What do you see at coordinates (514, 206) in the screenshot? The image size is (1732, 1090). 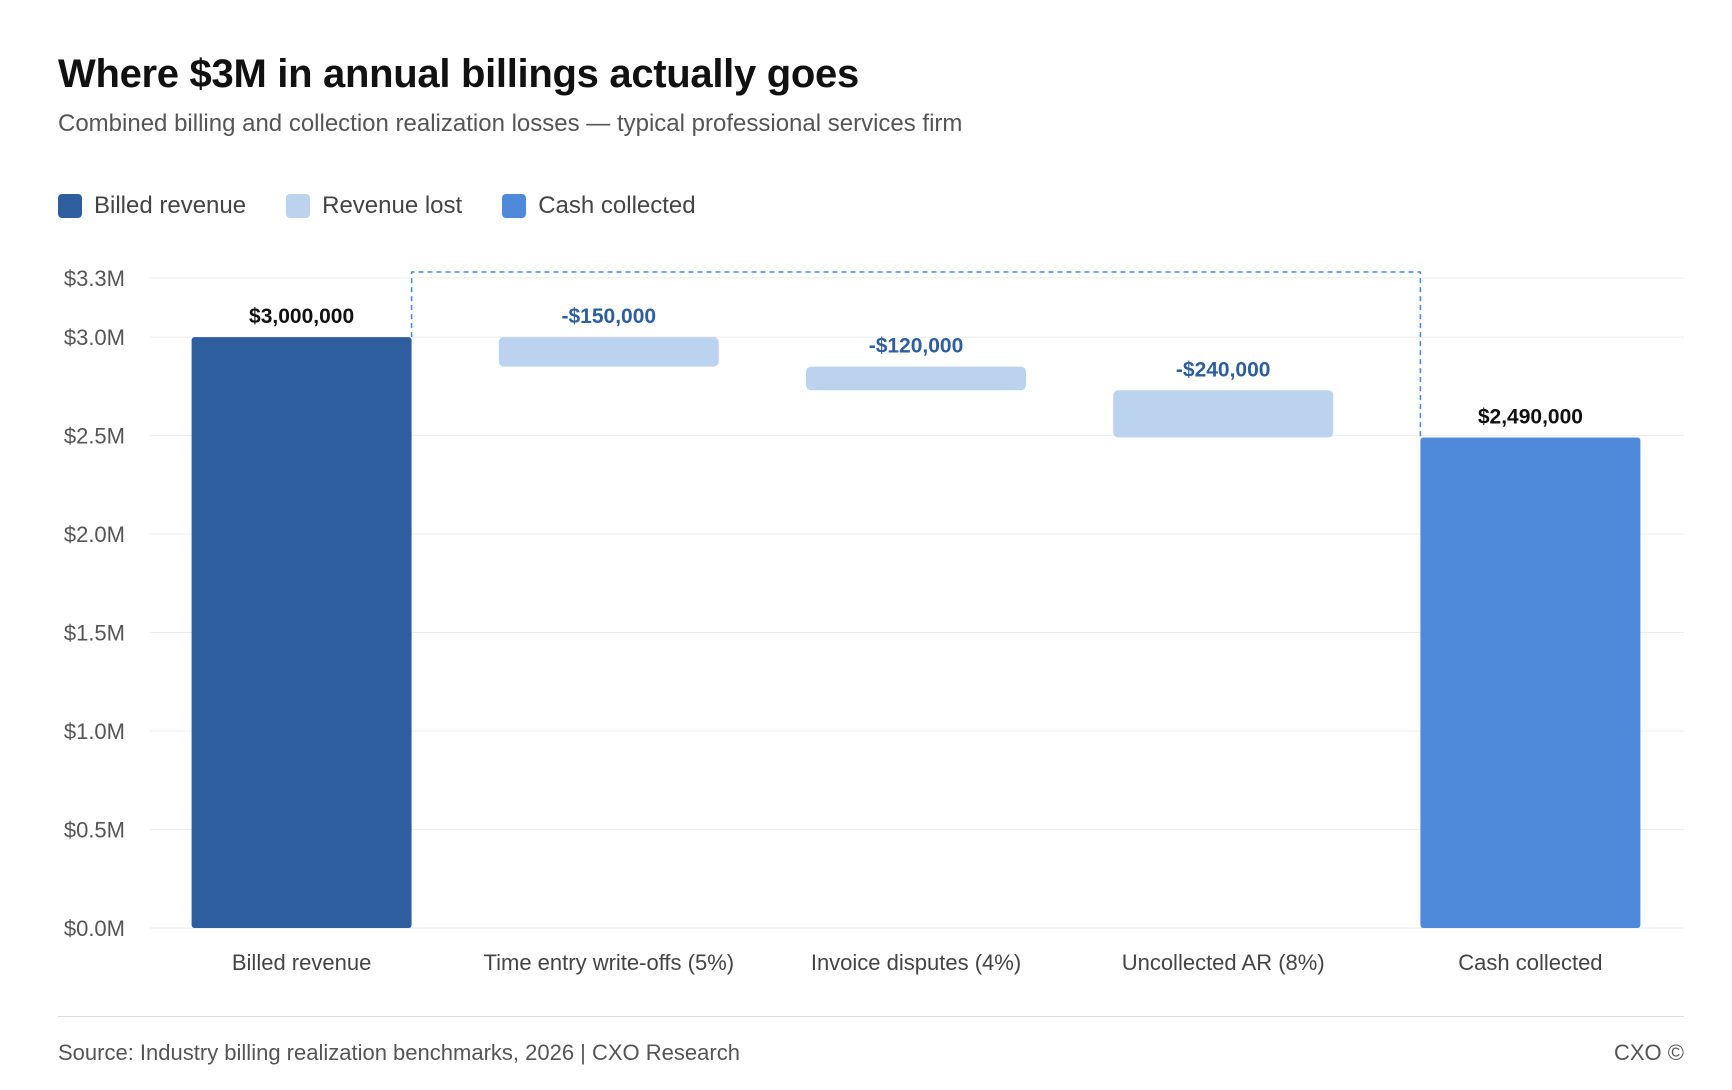 I see `legend-swatch-collected` at bounding box center [514, 206].